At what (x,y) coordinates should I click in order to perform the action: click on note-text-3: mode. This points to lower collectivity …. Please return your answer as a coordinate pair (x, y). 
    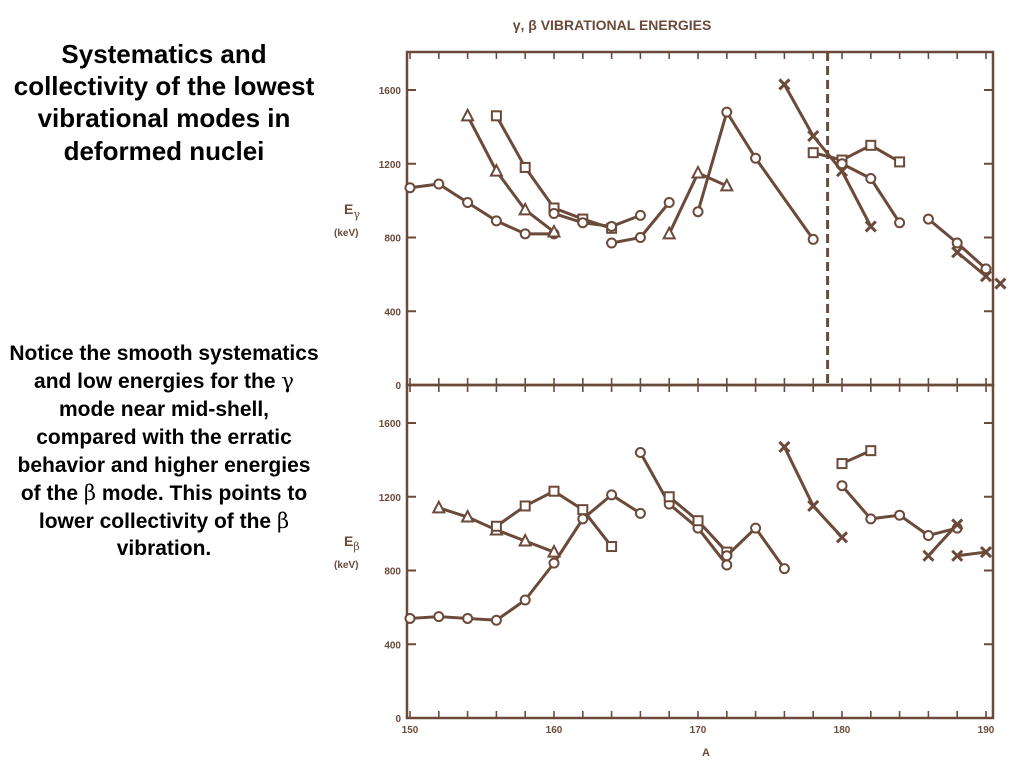
    Looking at the image, I should click on (173, 507).